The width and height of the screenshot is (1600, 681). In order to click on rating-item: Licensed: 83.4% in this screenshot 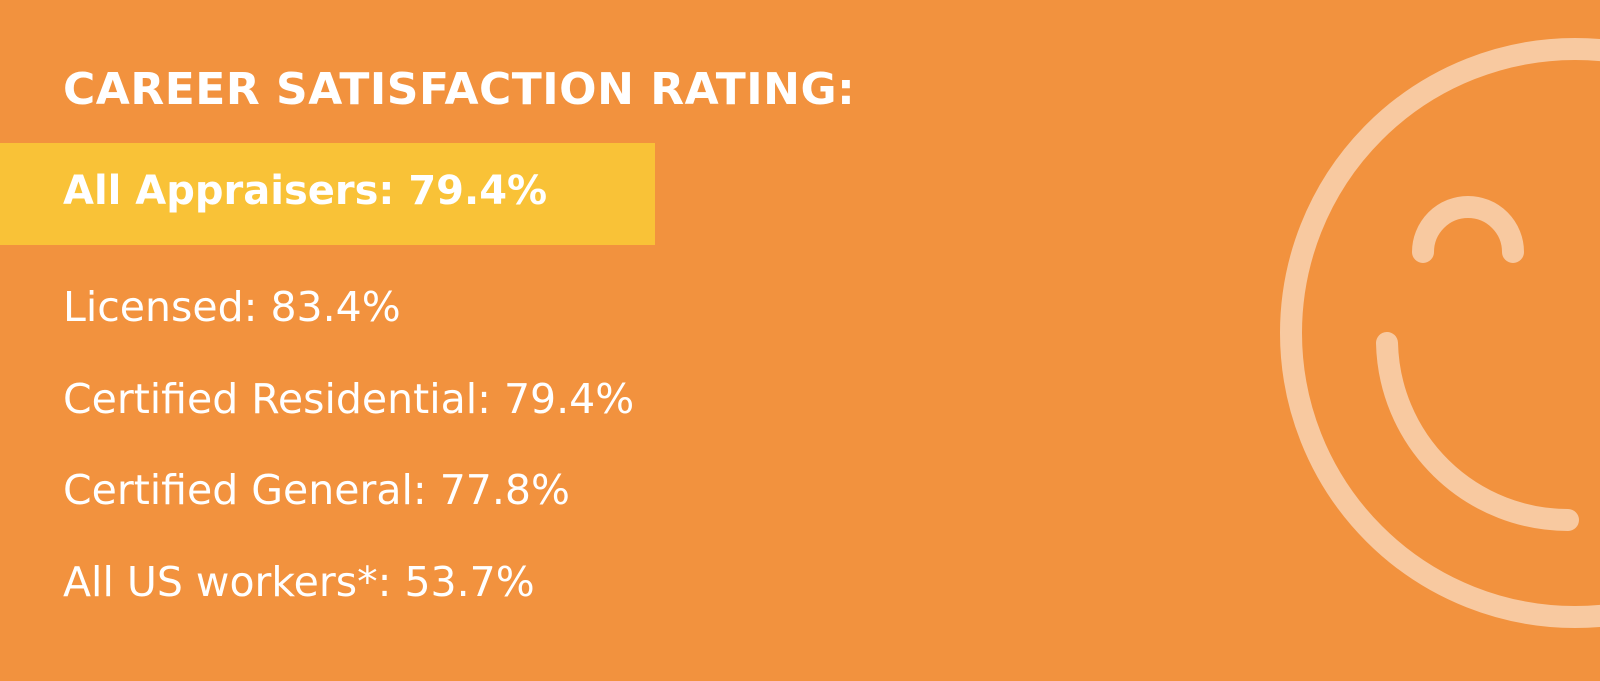, I will do `click(232, 307)`.